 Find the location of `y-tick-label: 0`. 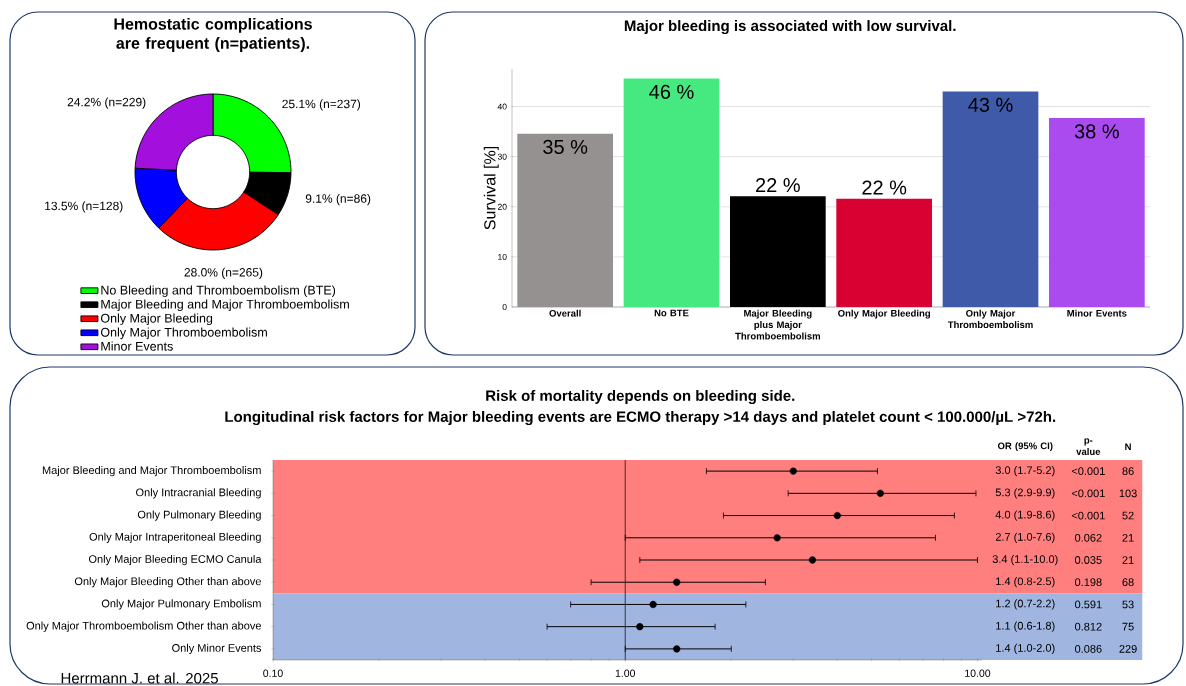

y-tick-label: 0 is located at coordinates (504, 306).